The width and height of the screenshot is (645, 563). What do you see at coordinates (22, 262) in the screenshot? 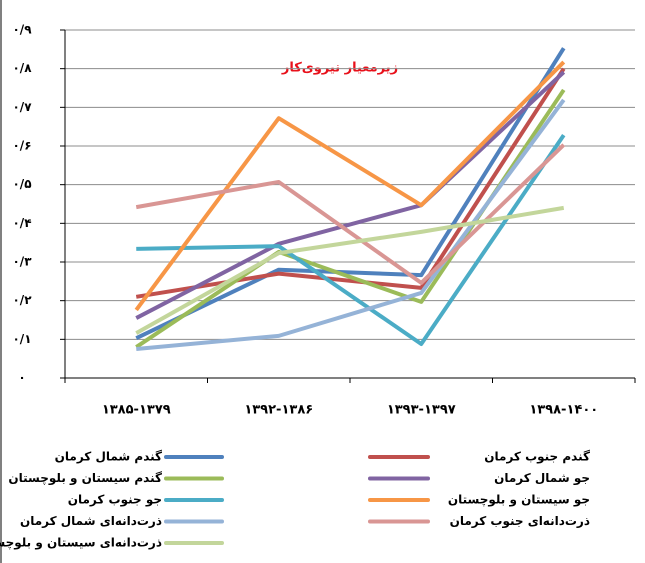
I see `y-tick-label: ۰/۳` at bounding box center [22, 262].